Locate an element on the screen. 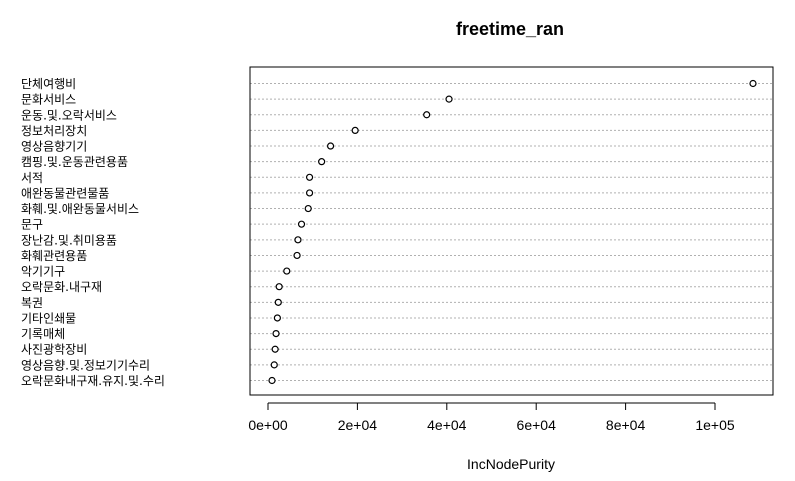  x-tick-label: 6e+04 is located at coordinates (537, 425).